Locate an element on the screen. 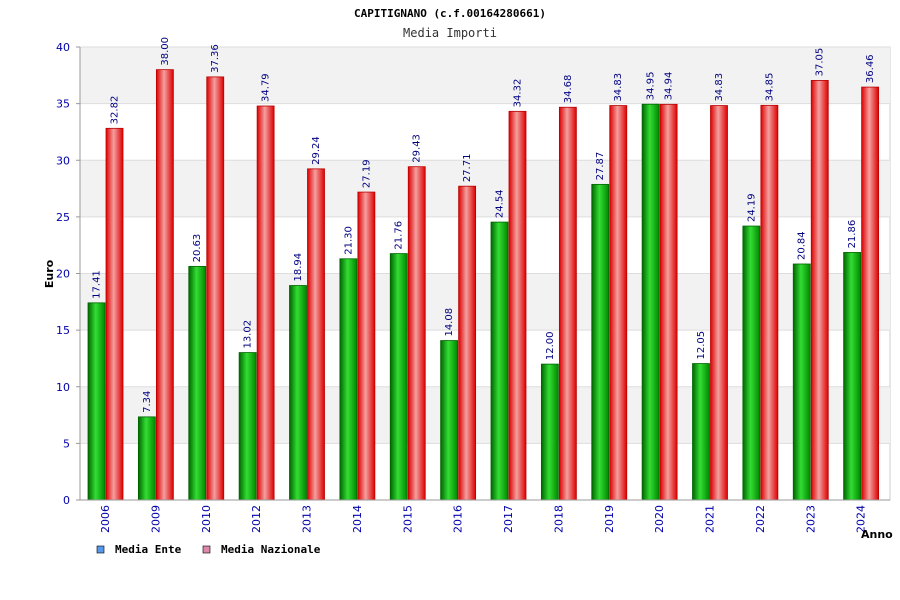 This screenshot has width=900, height=600. value-label-media-nazionale: 29.24 is located at coordinates (316, 150).